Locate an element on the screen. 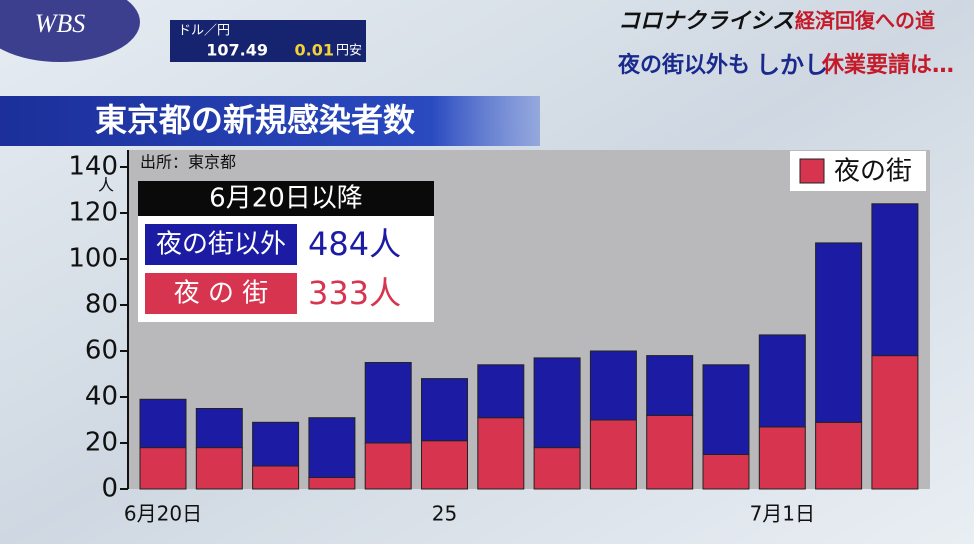 This screenshot has width=974, height=544. fx-direction: 円安 is located at coordinates (349, 51).